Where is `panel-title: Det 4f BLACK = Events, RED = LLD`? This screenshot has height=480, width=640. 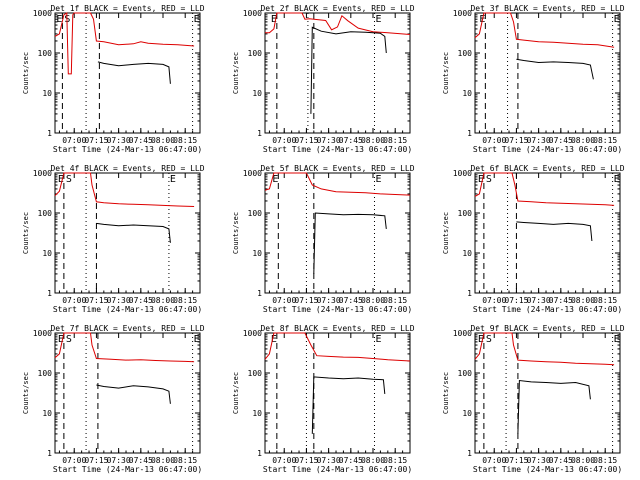
panel-title: Det 4f BLACK = Events, RED = LLD is located at coordinates (127, 168).